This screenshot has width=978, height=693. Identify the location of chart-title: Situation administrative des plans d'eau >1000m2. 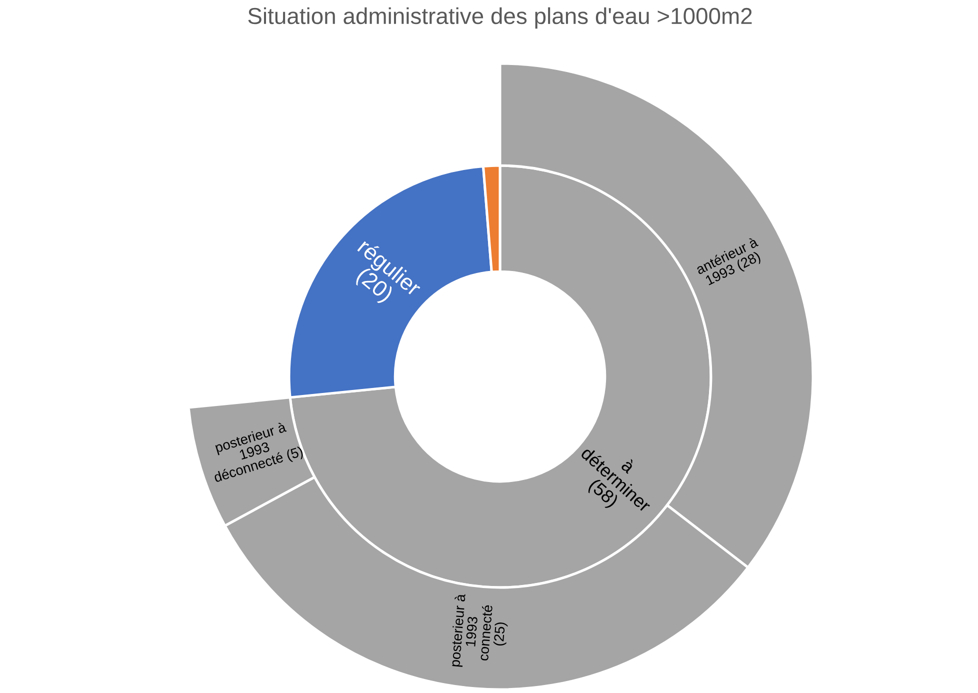
(500, 18).